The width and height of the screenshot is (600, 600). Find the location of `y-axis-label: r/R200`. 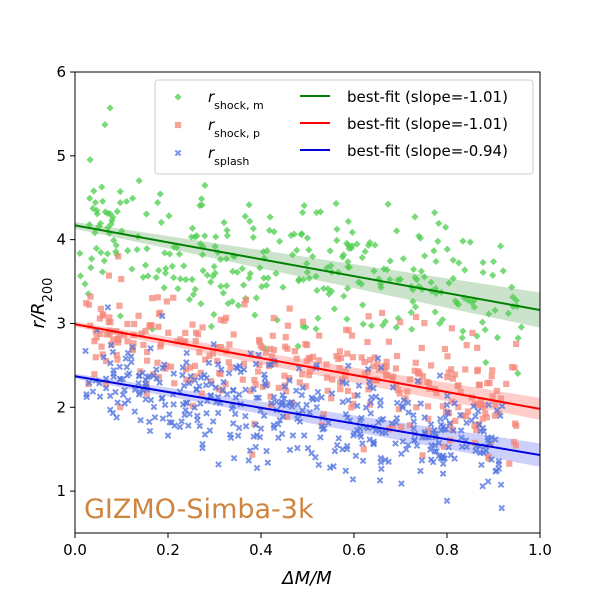

y-axis-label: r/R200 is located at coordinates (42, 303).